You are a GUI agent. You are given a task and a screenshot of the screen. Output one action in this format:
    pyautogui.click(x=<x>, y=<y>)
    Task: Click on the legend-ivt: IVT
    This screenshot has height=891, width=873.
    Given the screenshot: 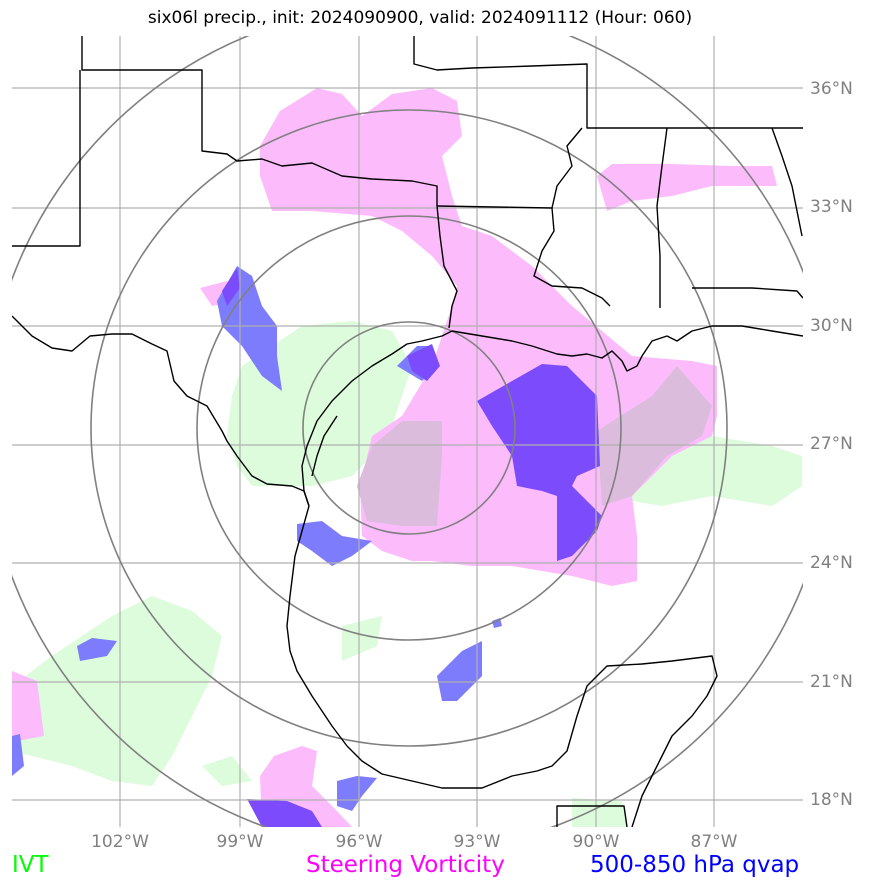 What is the action you would take?
    pyautogui.click(x=30, y=865)
    